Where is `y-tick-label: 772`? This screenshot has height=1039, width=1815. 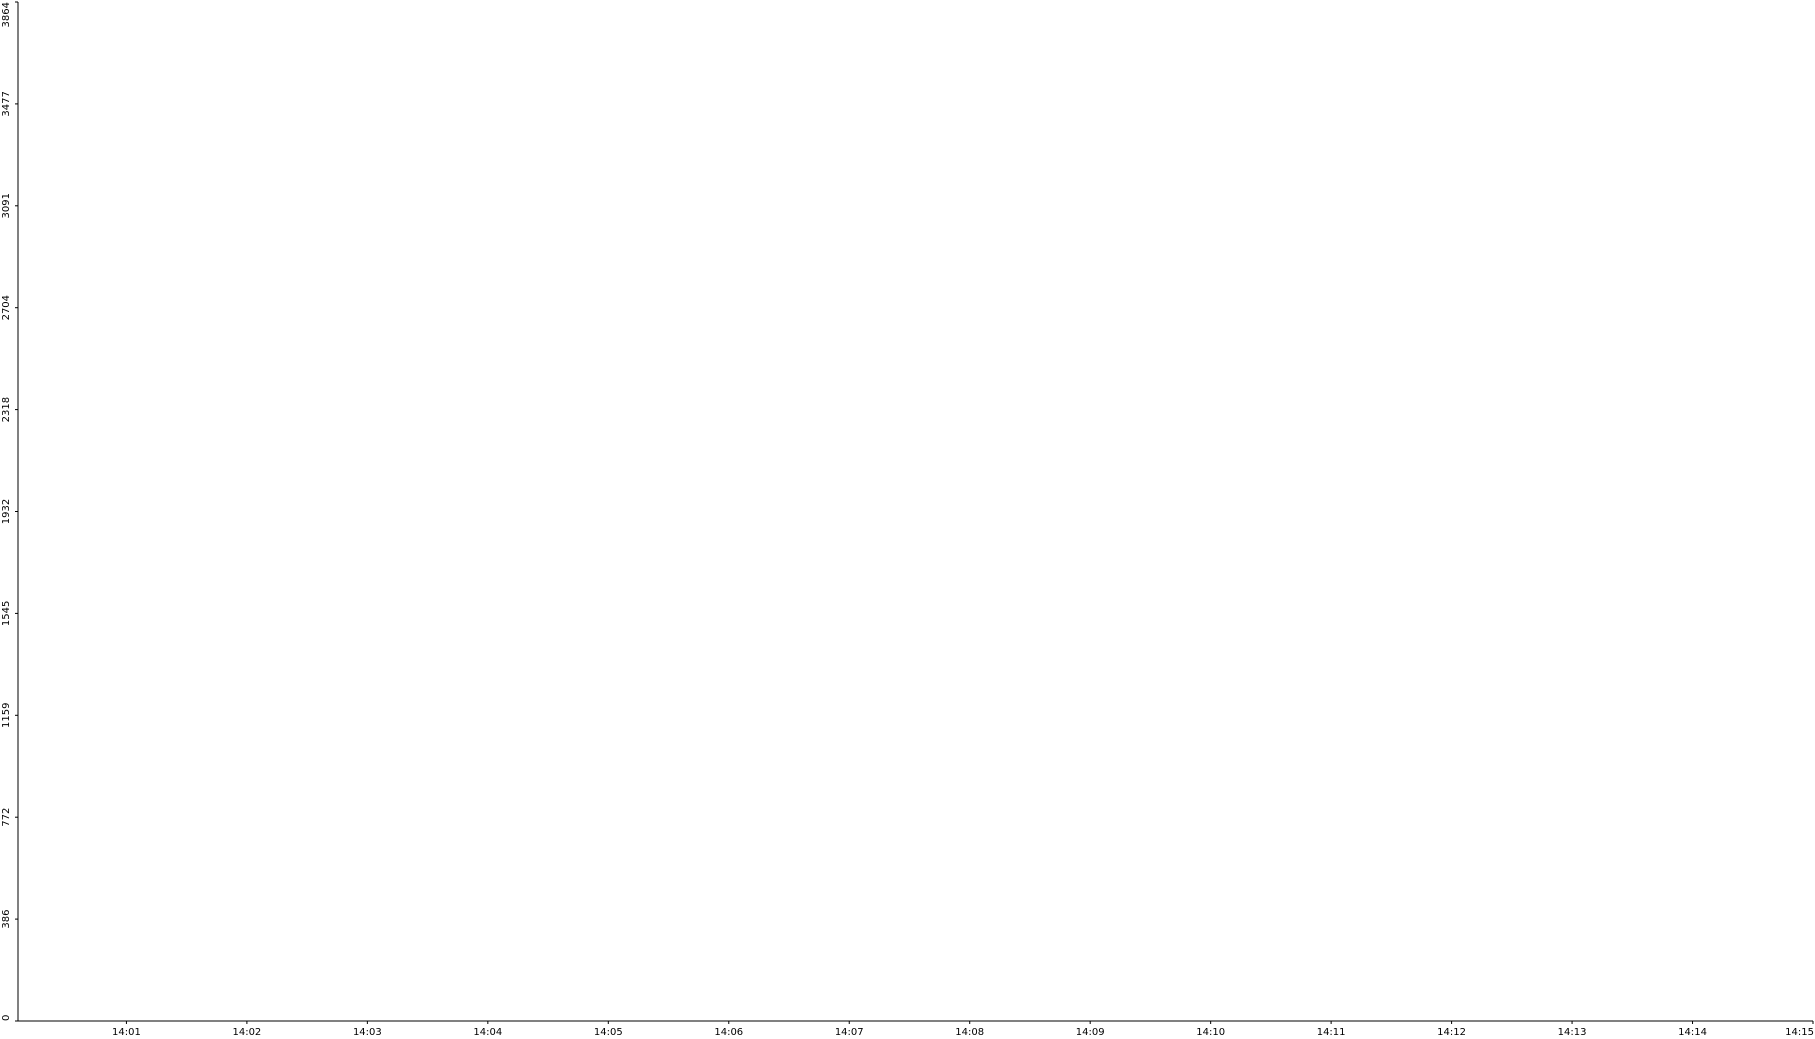 y-tick-label: 772 is located at coordinates (6, 817).